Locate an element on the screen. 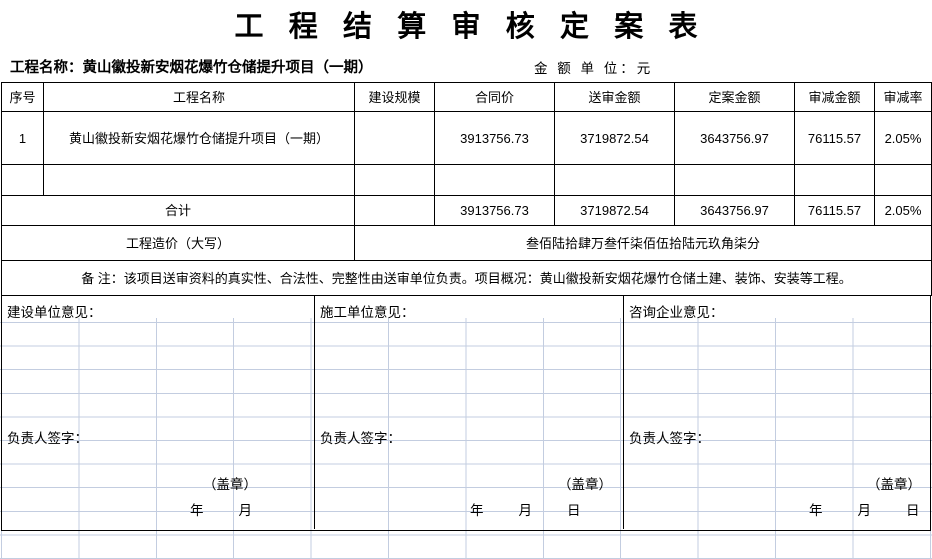 This screenshot has width=932, height=559. column-header-reduction-rate: 审减率 is located at coordinates (903, 97).